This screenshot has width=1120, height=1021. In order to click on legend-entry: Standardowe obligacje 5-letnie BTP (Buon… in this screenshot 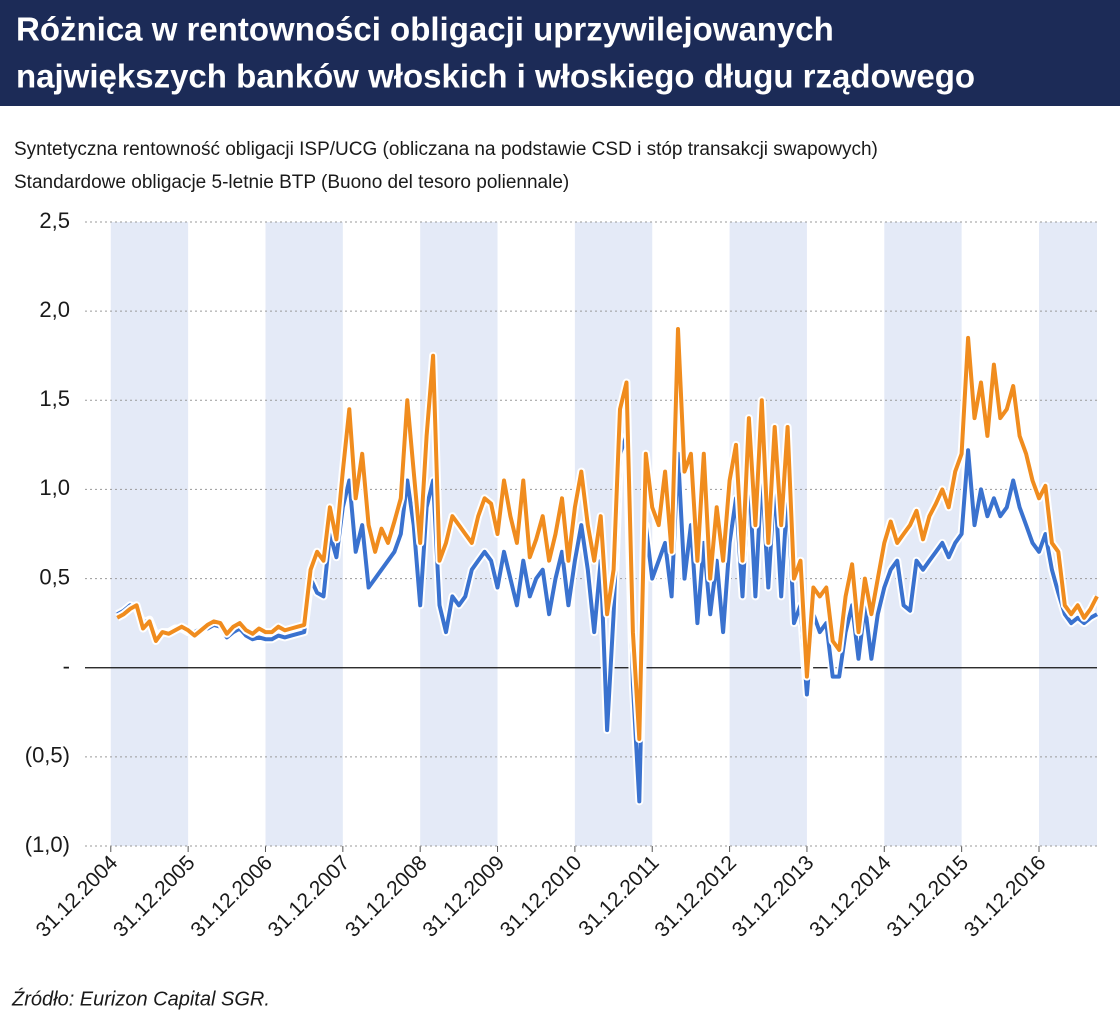, I will do `click(291, 182)`.